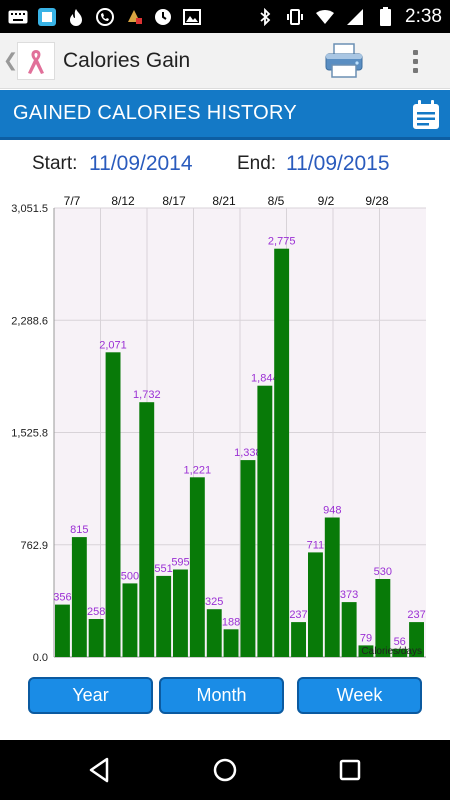  What do you see at coordinates (265, 16) in the screenshot?
I see `bluetooth-icon` at bounding box center [265, 16].